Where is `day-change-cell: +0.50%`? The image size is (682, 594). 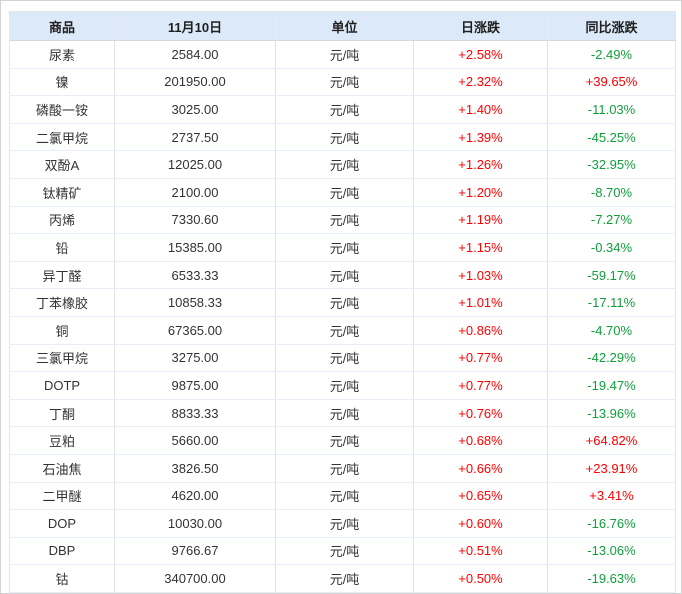 day-change-cell: +0.50% is located at coordinates (480, 578).